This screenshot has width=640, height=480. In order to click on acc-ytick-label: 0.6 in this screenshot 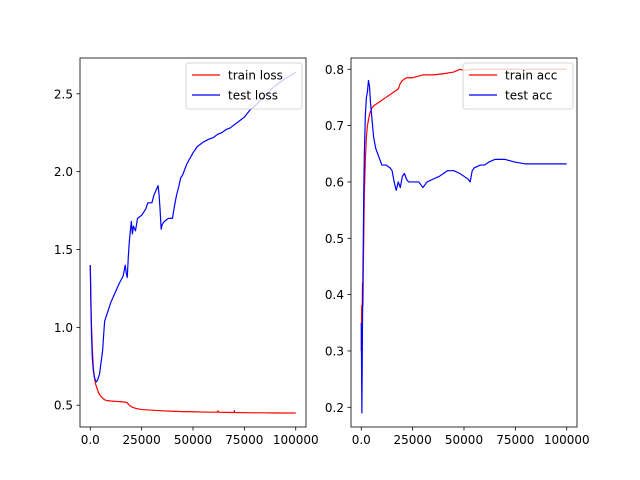, I will do `click(334, 182)`.